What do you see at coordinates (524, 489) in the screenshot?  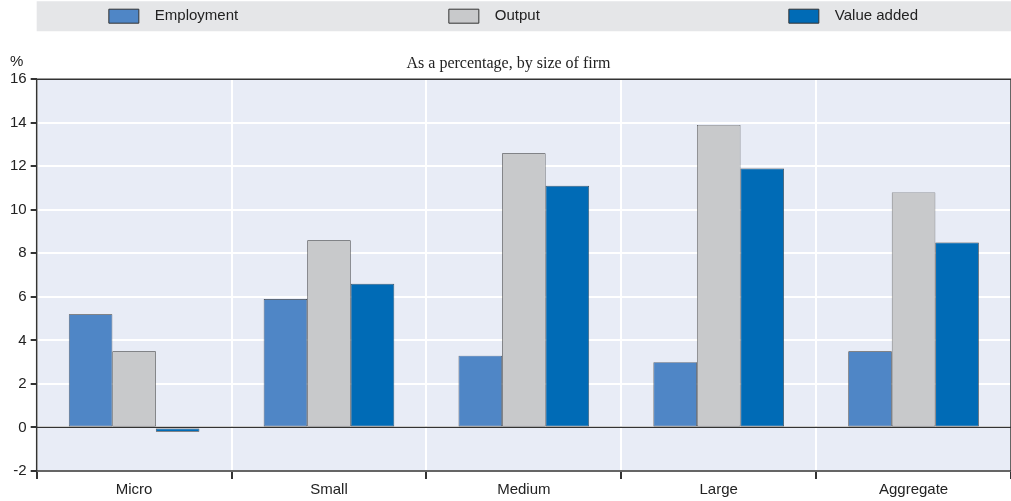 I see `x-tick-label: Medium` at bounding box center [524, 489].